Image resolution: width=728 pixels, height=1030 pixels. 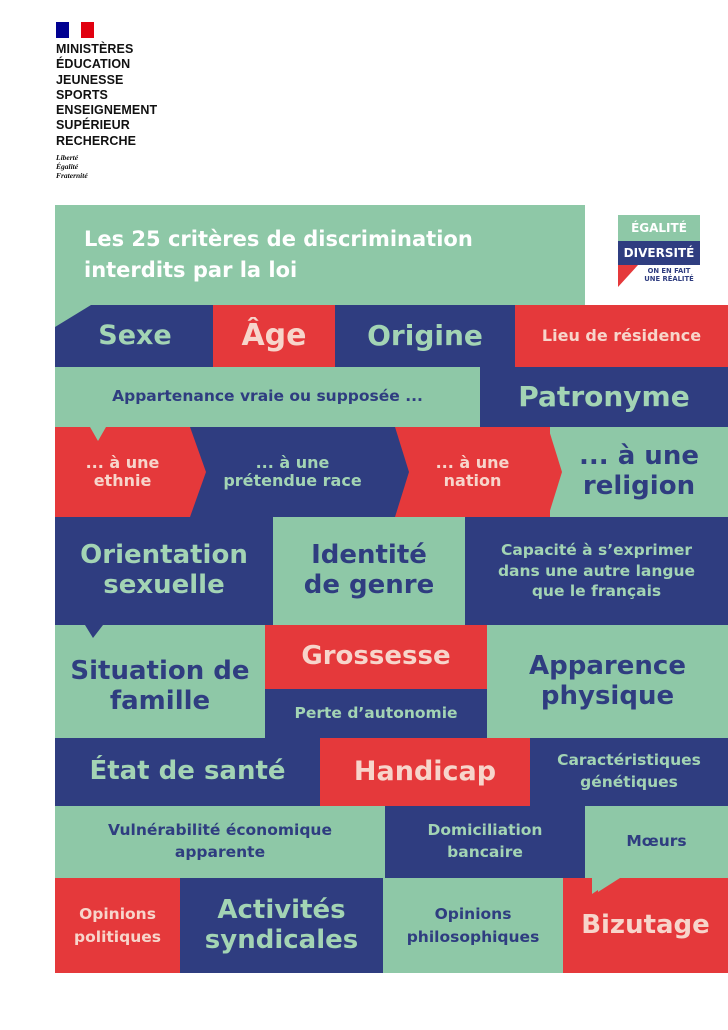 I want to click on criterion-domiciliation-bancaire: Domiciliation bancaire, so click(x=485, y=842).